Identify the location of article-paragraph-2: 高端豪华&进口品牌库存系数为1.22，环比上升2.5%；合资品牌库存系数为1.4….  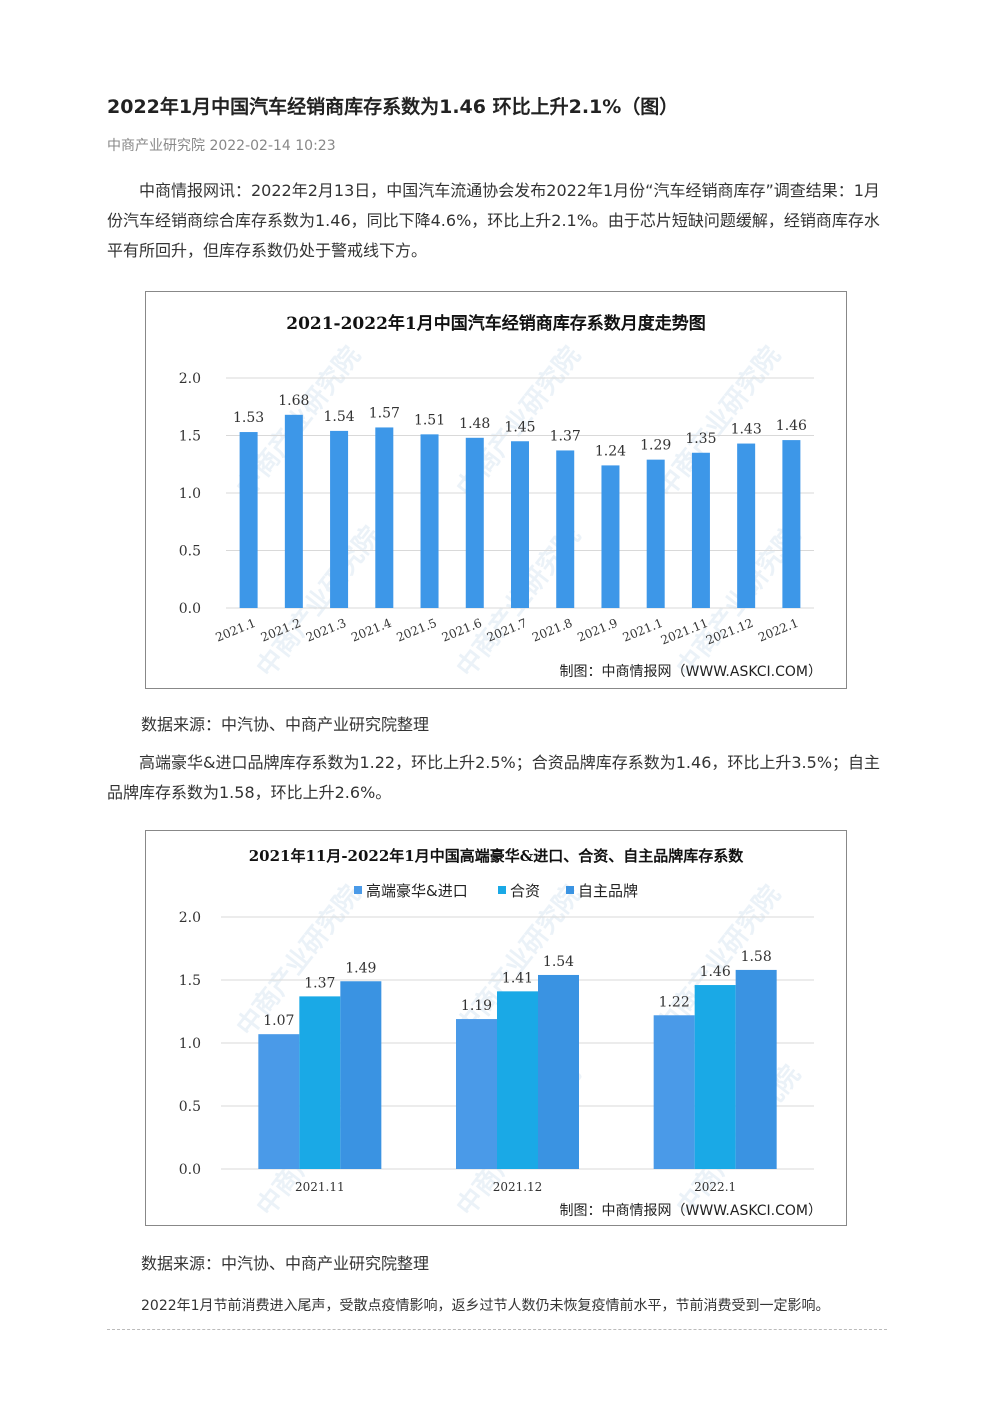
(494, 777).